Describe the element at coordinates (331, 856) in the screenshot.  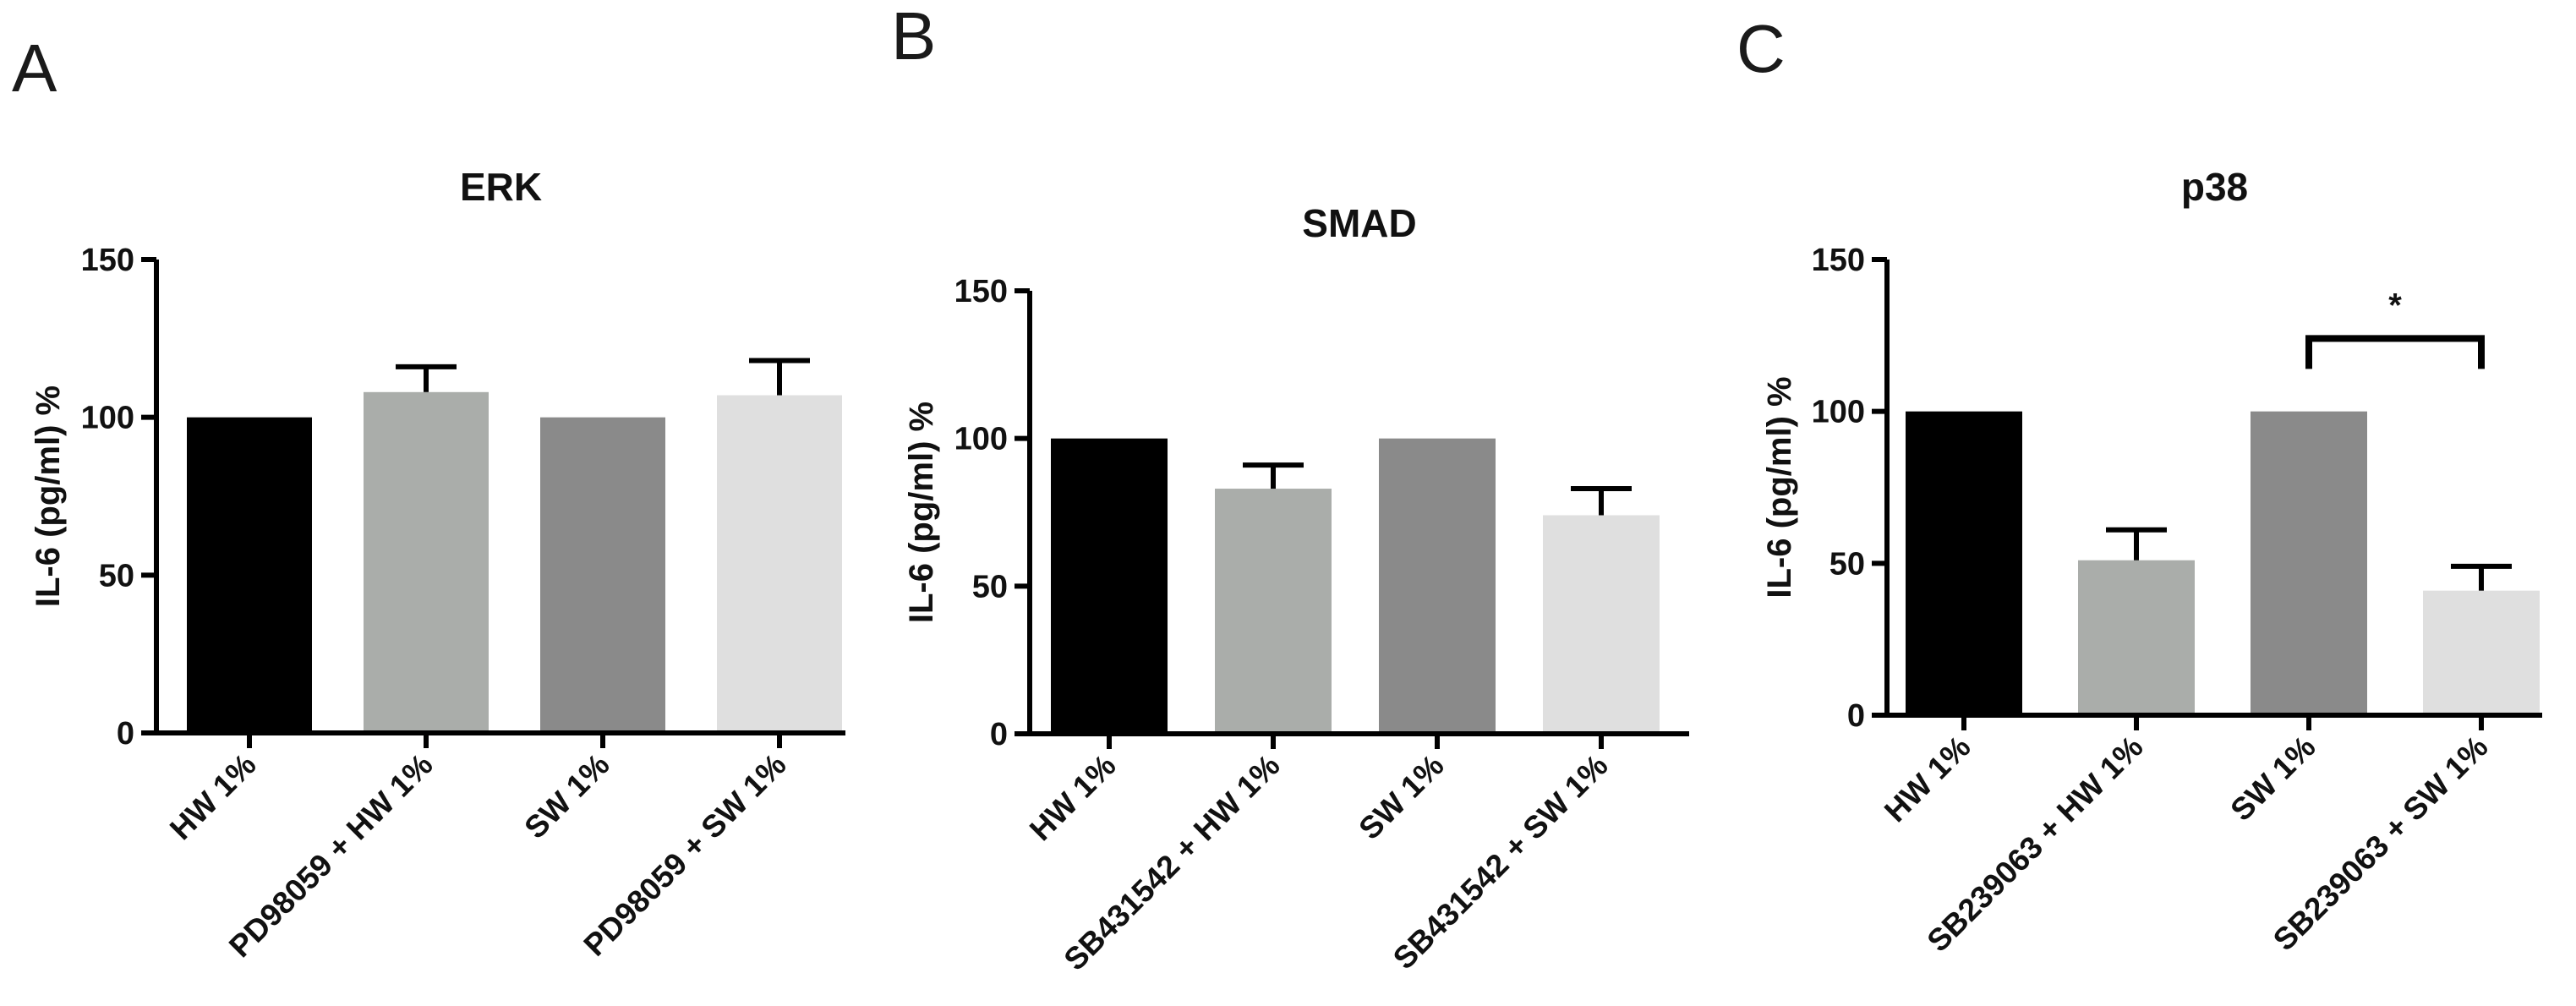
I see `x-category-label: PD98059 + HW 1%` at that location.